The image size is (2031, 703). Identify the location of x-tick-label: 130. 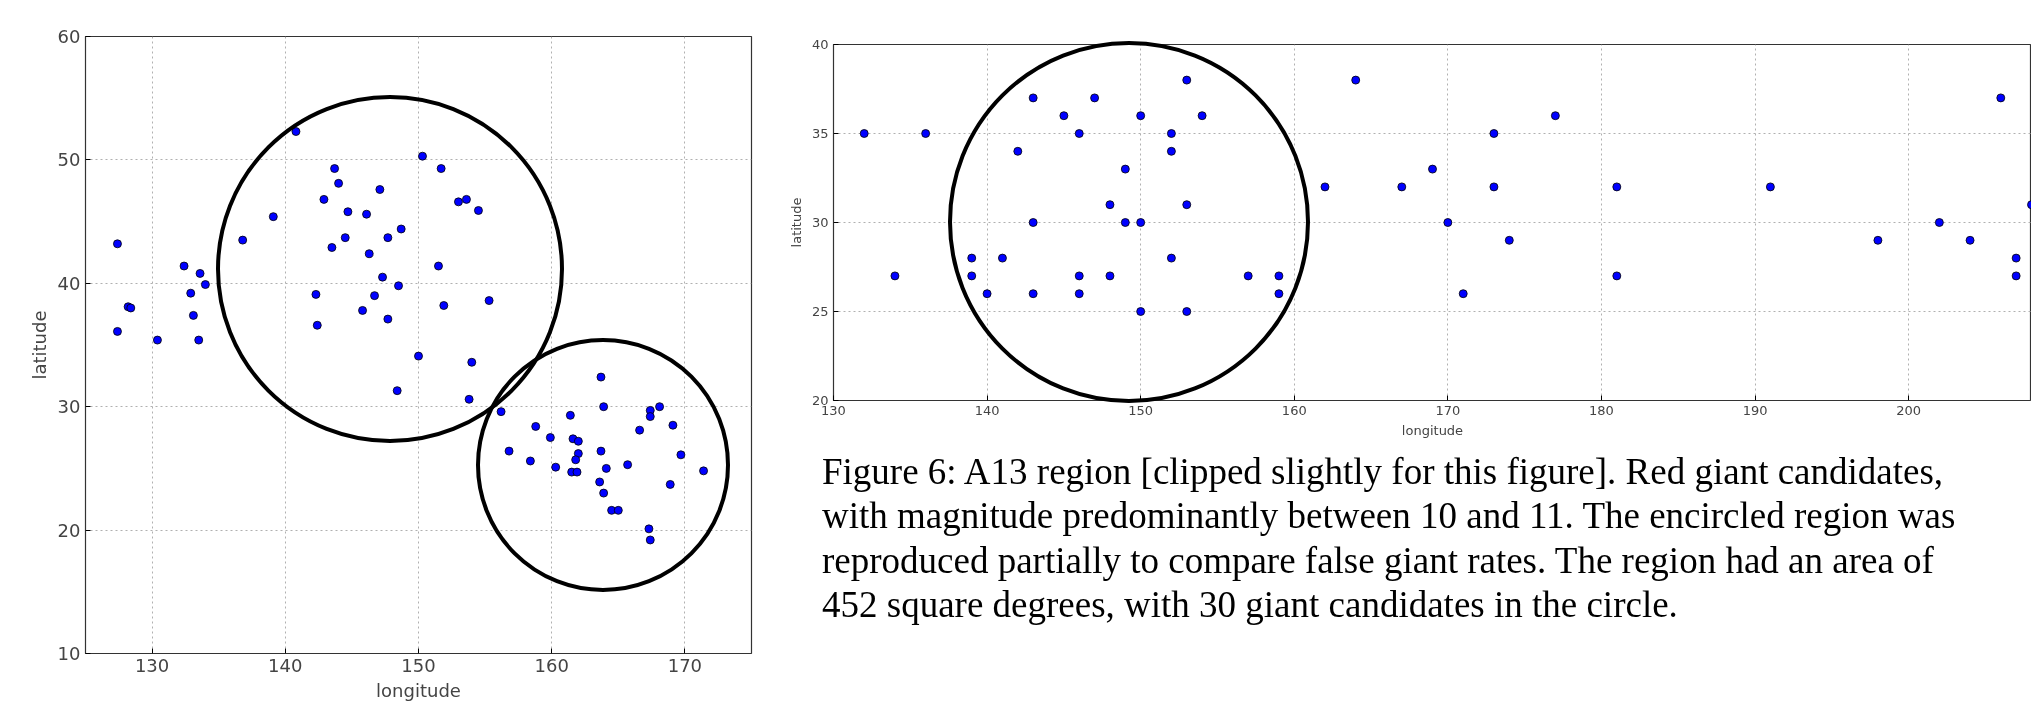
(152, 665).